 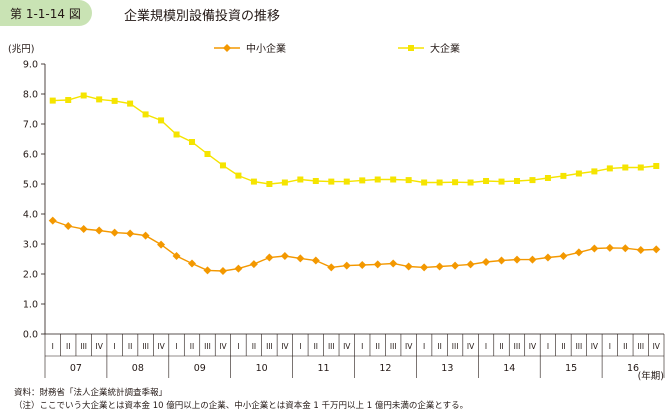 I want to click on figure-number: 第 1-1-14 図, so click(x=45, y=14).